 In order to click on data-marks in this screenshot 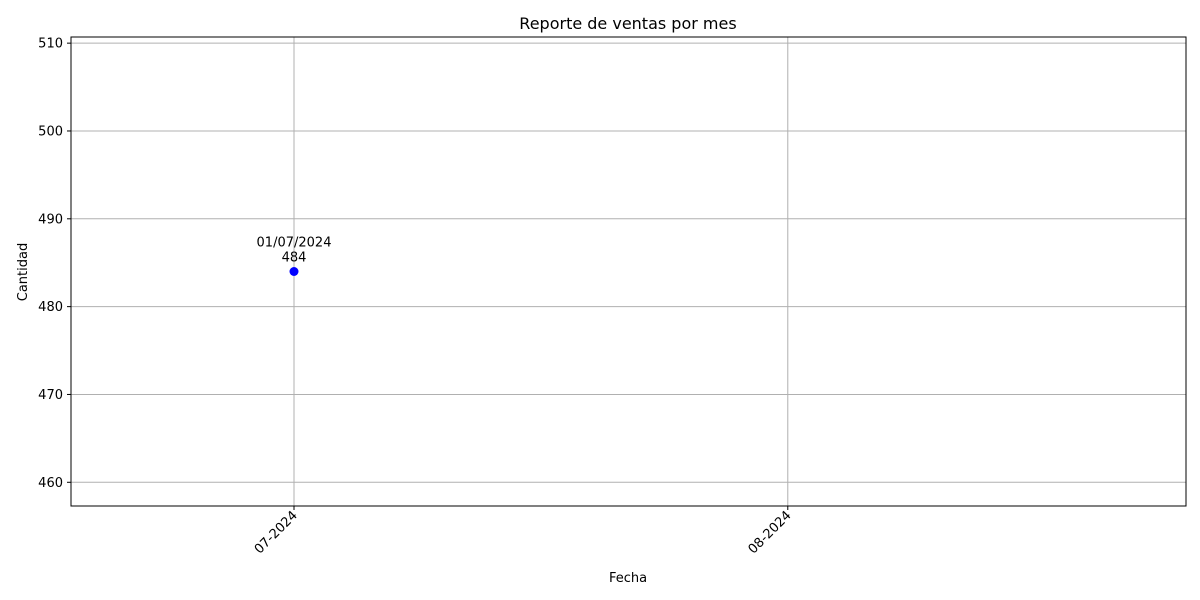, I will do `click(294, 271)`.